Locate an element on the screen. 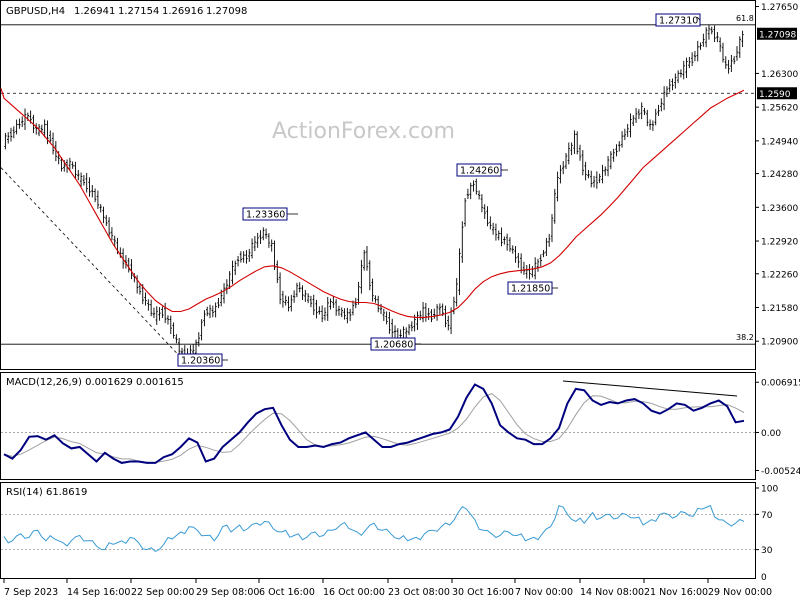 This screenshot has width=800, height=604. watermark: ActionForex.com is located at coordinates (363, 131).